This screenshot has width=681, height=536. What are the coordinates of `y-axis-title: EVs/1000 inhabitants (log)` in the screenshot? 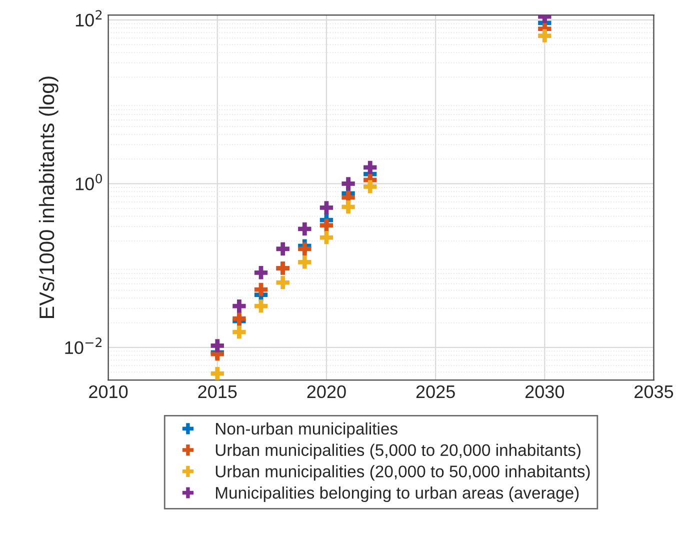 It's located at (48, 197).